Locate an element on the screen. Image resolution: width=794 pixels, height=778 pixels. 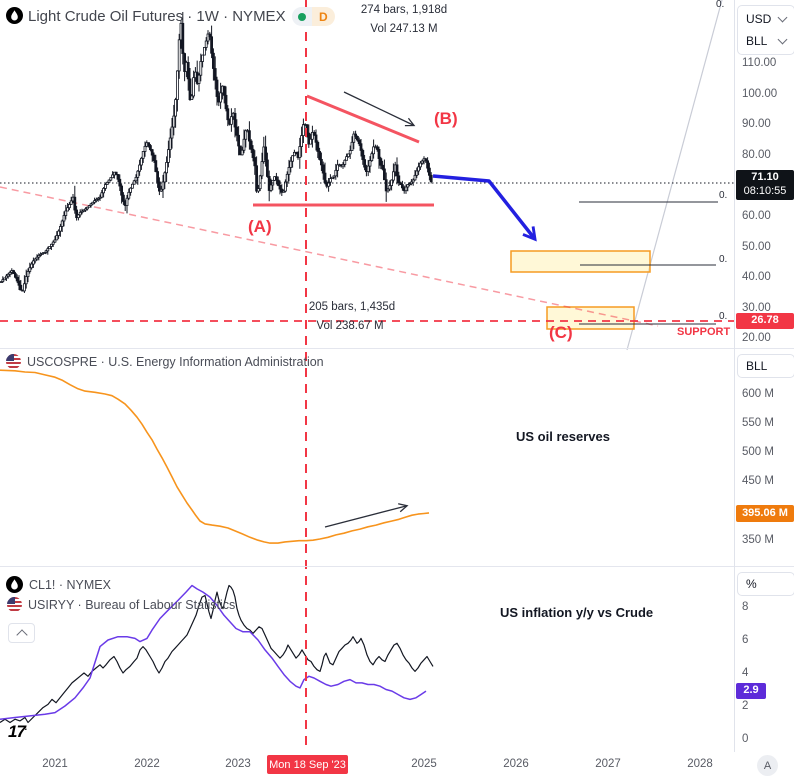
crude-overlay-line is located at coordinates (217, 654).